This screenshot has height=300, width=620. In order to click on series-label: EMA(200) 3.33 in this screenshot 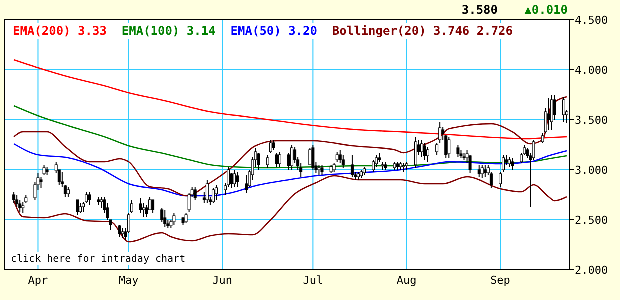, I will do `click(60, 31)`.